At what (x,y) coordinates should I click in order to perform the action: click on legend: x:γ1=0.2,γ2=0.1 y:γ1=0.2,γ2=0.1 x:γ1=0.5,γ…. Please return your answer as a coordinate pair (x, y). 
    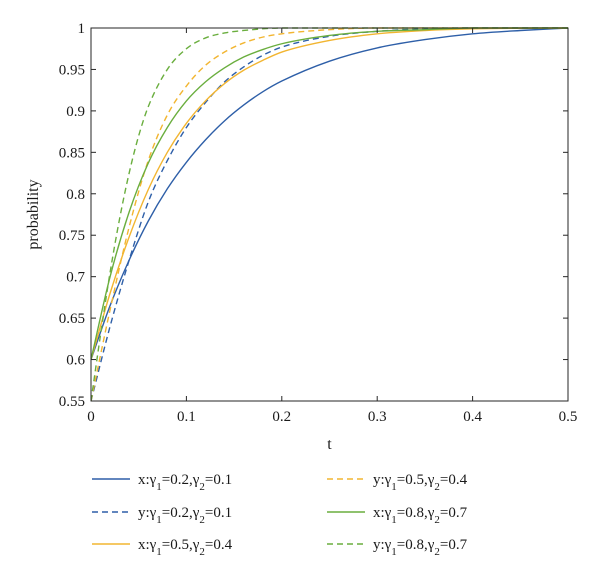
    Looking at the image, I should click on (280, 515).